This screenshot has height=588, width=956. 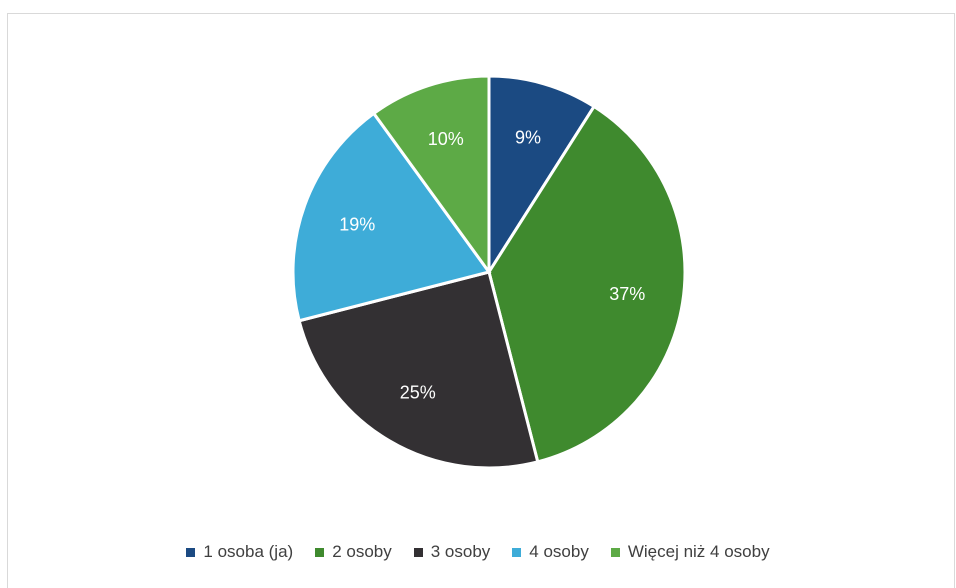 I want to click on pie-slice-2-osoby, so click(x=587, y=284).